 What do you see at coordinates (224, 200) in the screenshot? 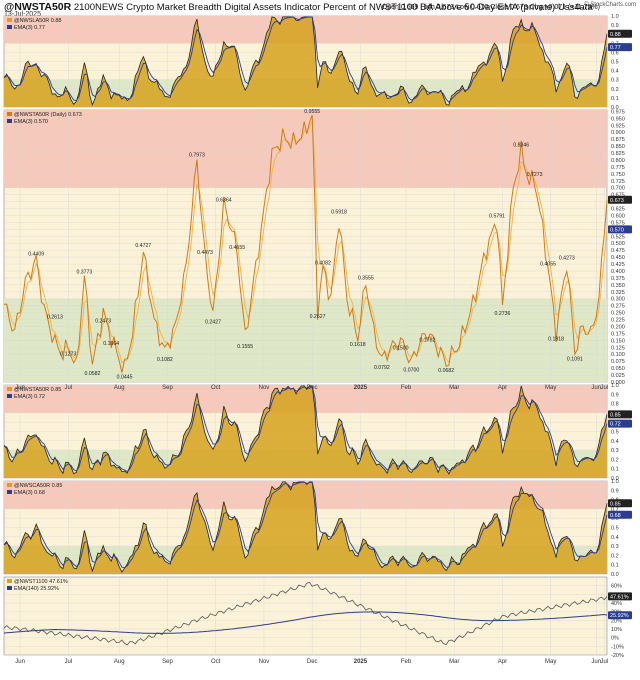
I see `value-annotation: 0.6364` at bounding box center [224, 200].